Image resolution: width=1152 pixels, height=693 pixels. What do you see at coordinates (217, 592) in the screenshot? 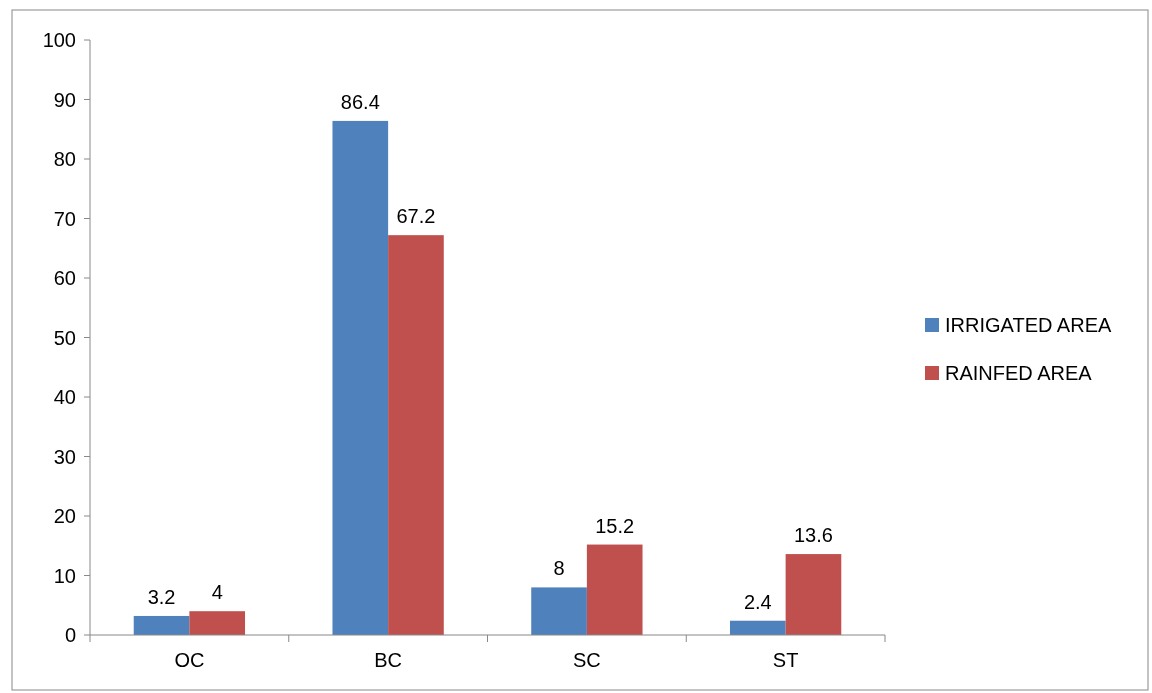
I see `data-label: 4` at bounding box center [217, 592].